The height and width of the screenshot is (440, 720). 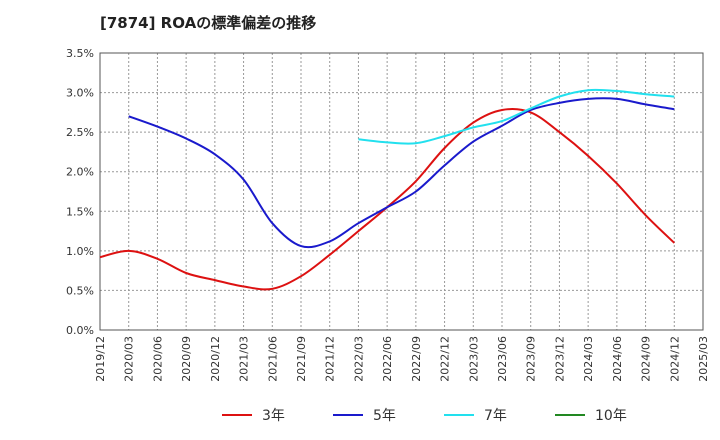 What do you see at coordinates (473, 359) in the screenshot?
I see `x-tick-label: 2023/03` at bounding box center [473, 359].